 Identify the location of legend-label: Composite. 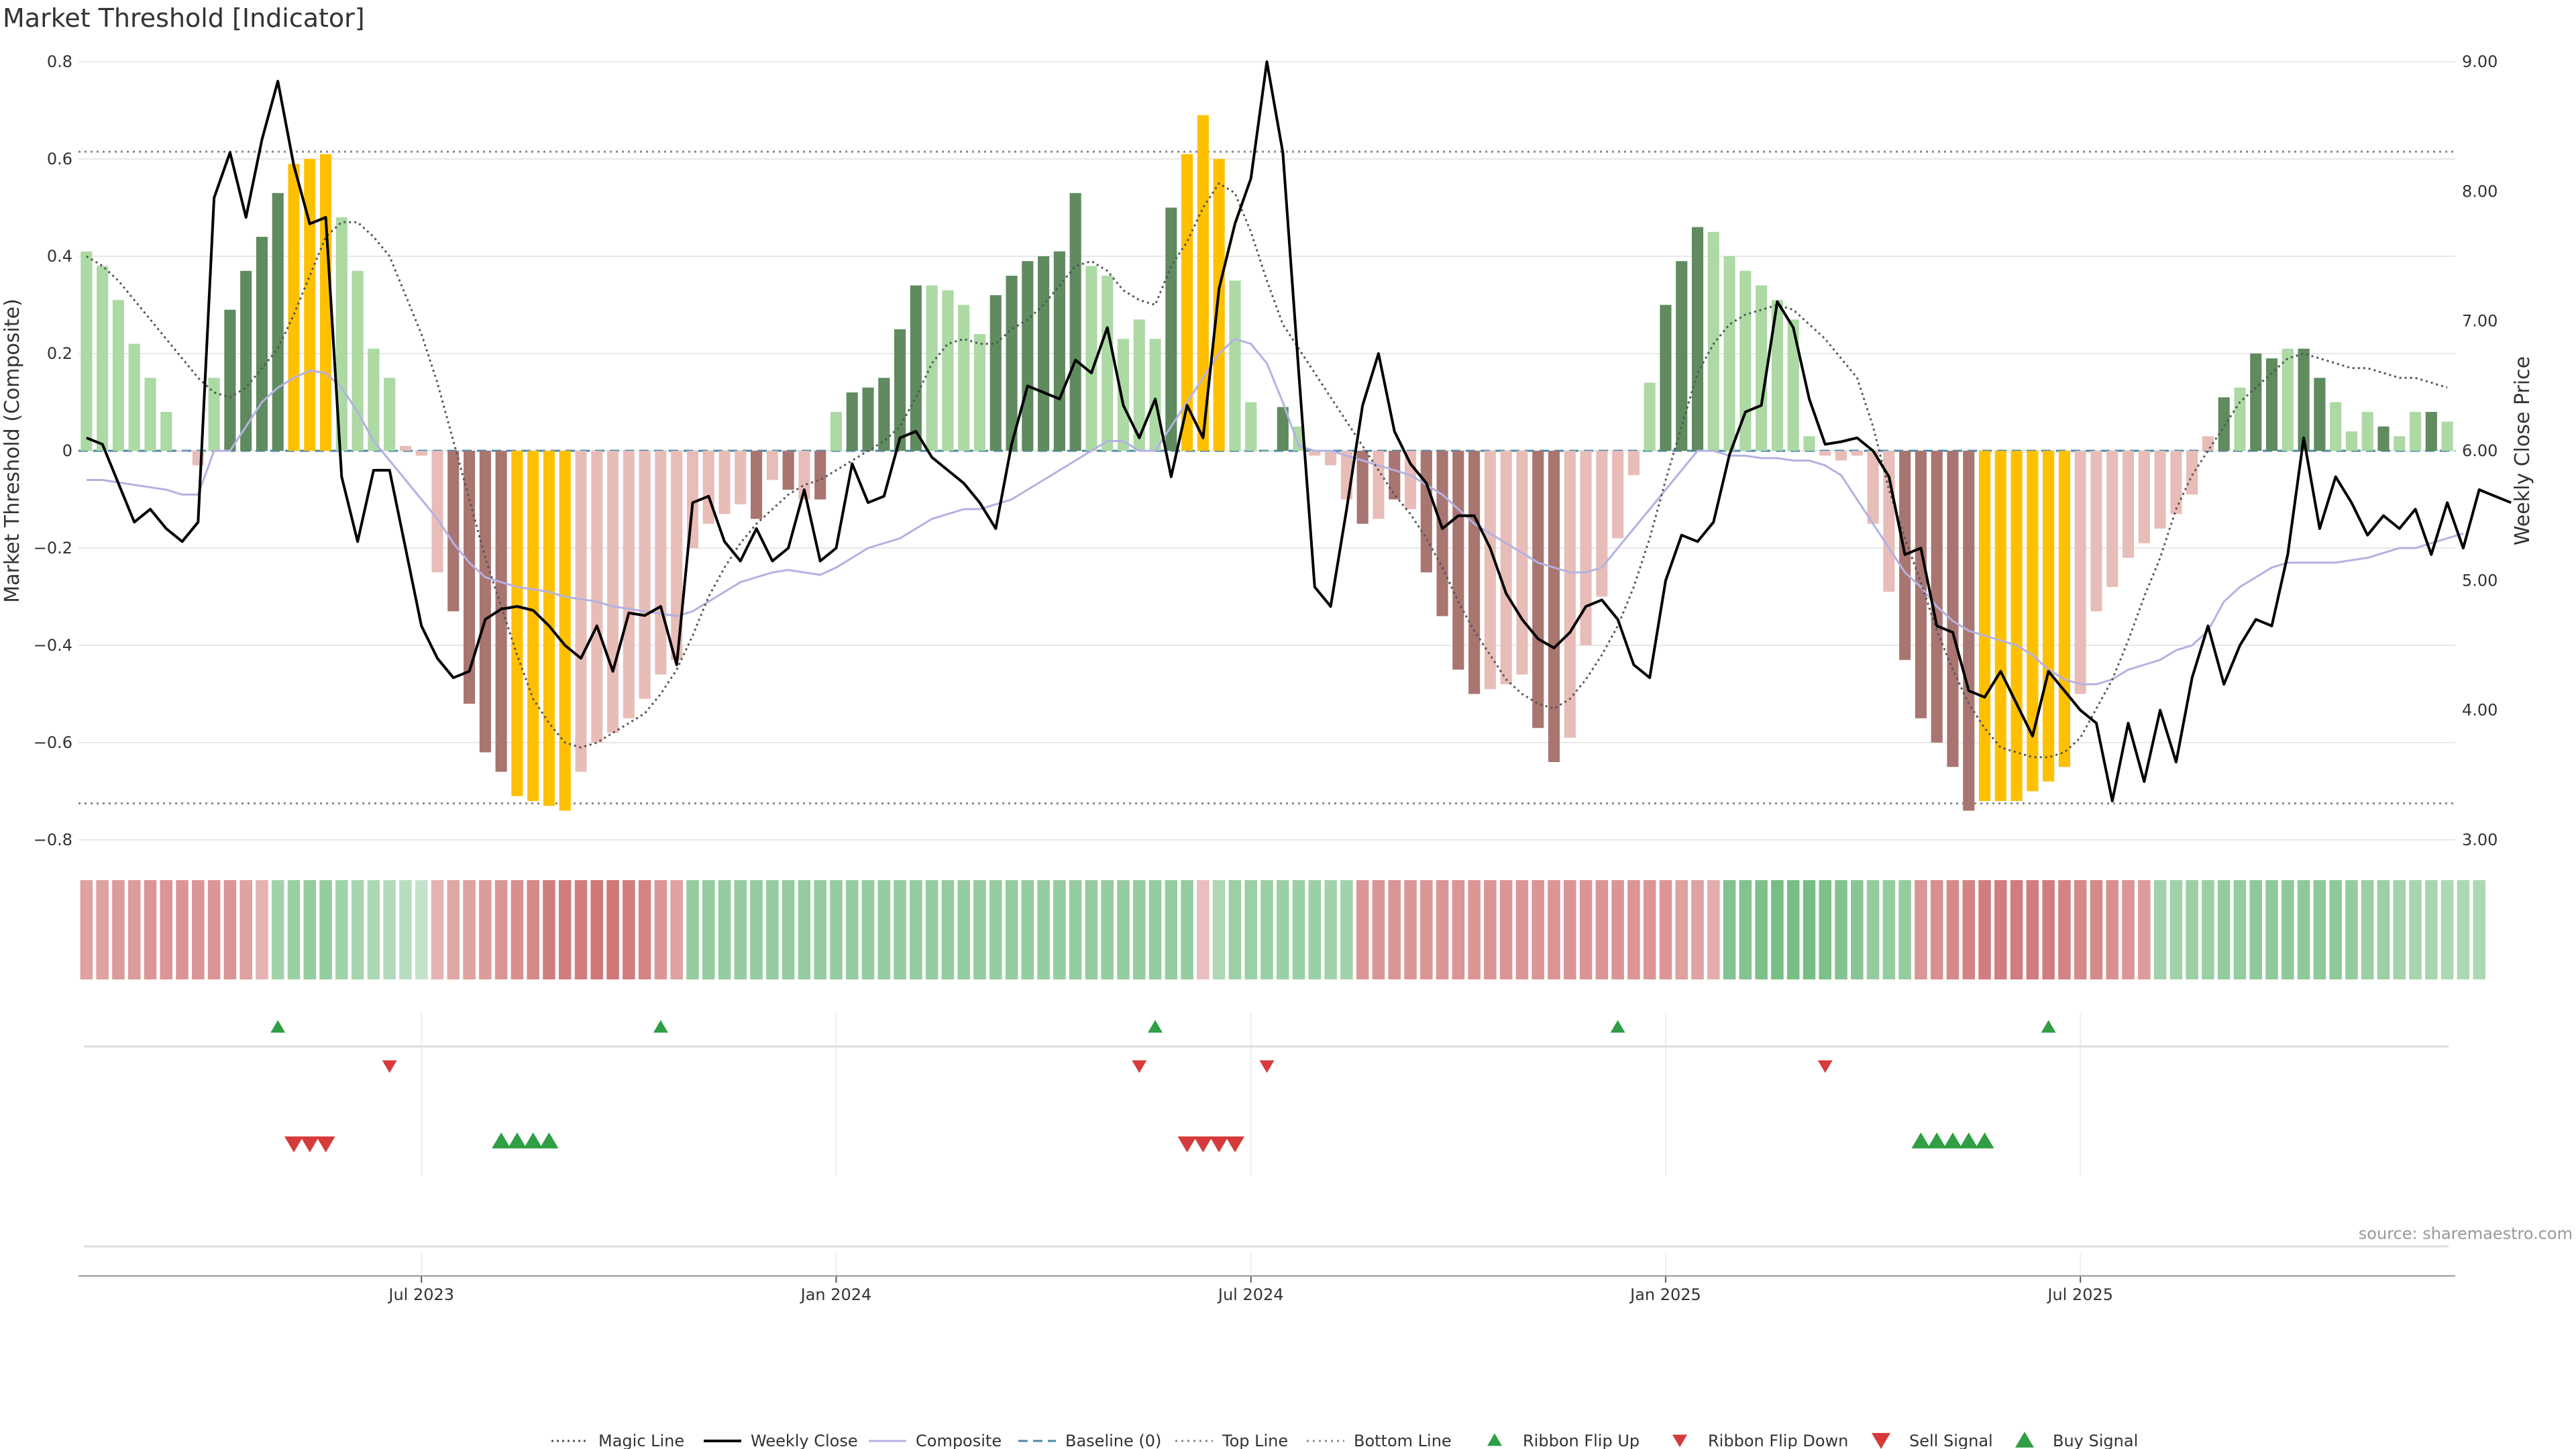
(959, 1440).